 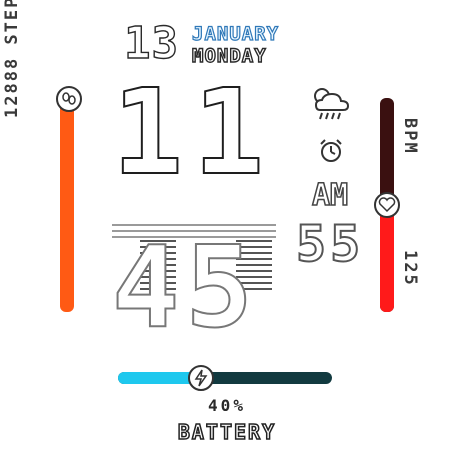 I want to click on minute-stripes, so click(x=194, y=230).